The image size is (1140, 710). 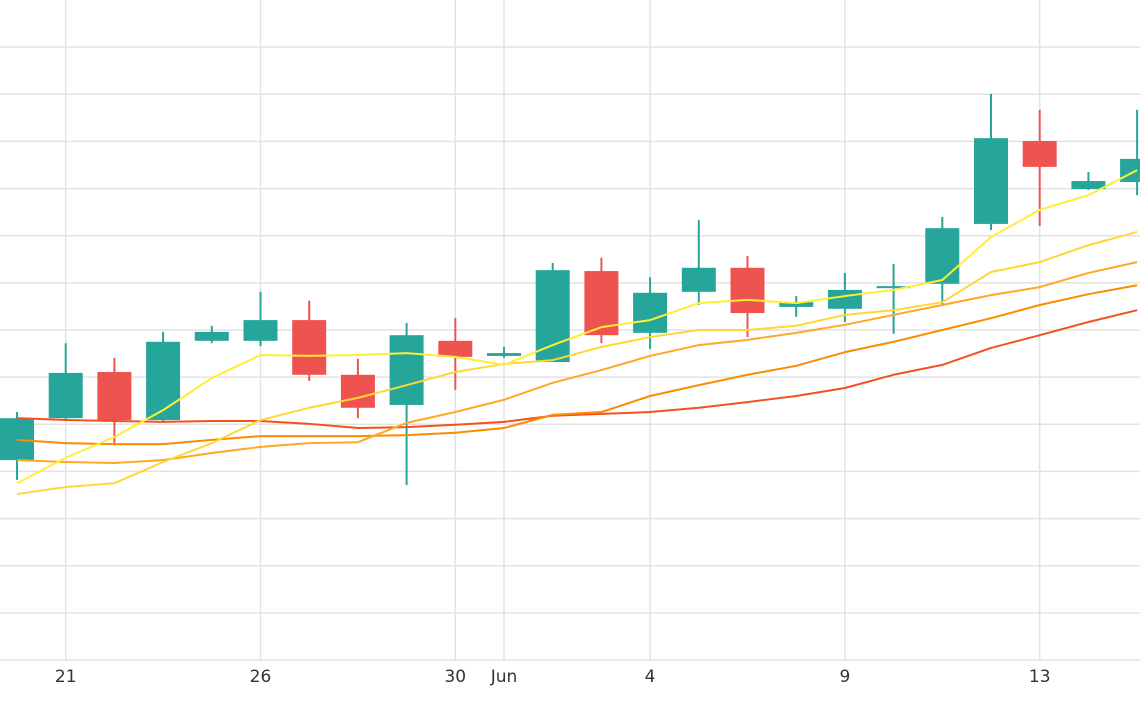 What do you see at coordinates (504, 677) in the screenshot?
I see `x-tick-label: Jun` at bounding box center [504, 677].